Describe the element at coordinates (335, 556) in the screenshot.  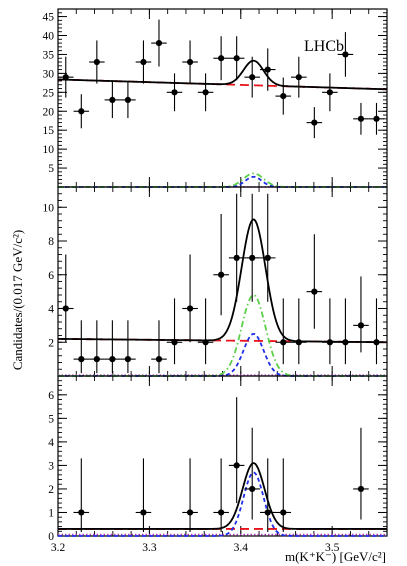
I see `x-axis-title: m(K⁺K⁻) [GeV/c²]` at that location.